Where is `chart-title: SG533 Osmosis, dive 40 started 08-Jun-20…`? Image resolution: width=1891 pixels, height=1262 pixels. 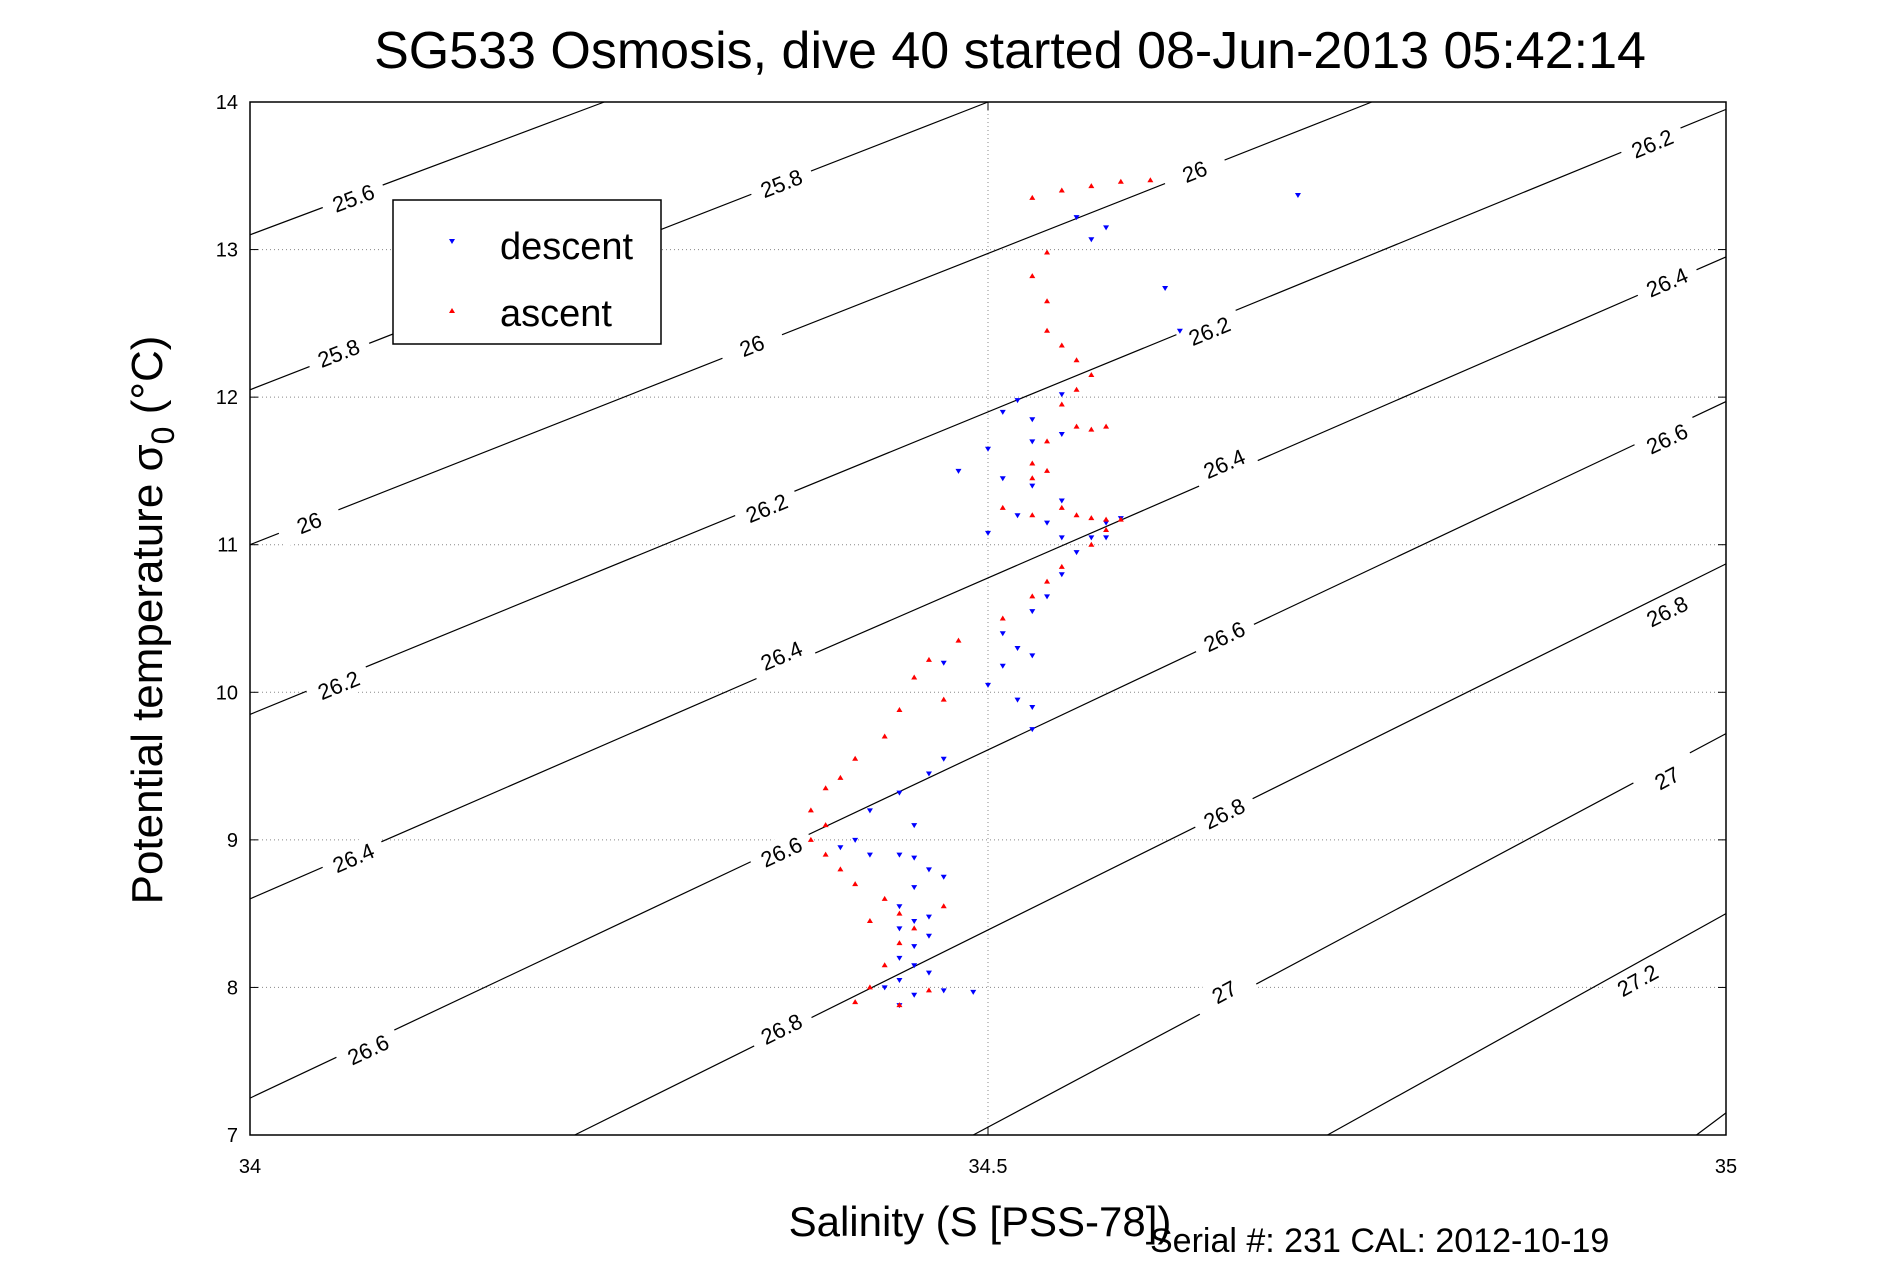
chart-title: SG533 Osmosis, dive 40 started 08-Jun-20… is located at coordinates (1010, 51).